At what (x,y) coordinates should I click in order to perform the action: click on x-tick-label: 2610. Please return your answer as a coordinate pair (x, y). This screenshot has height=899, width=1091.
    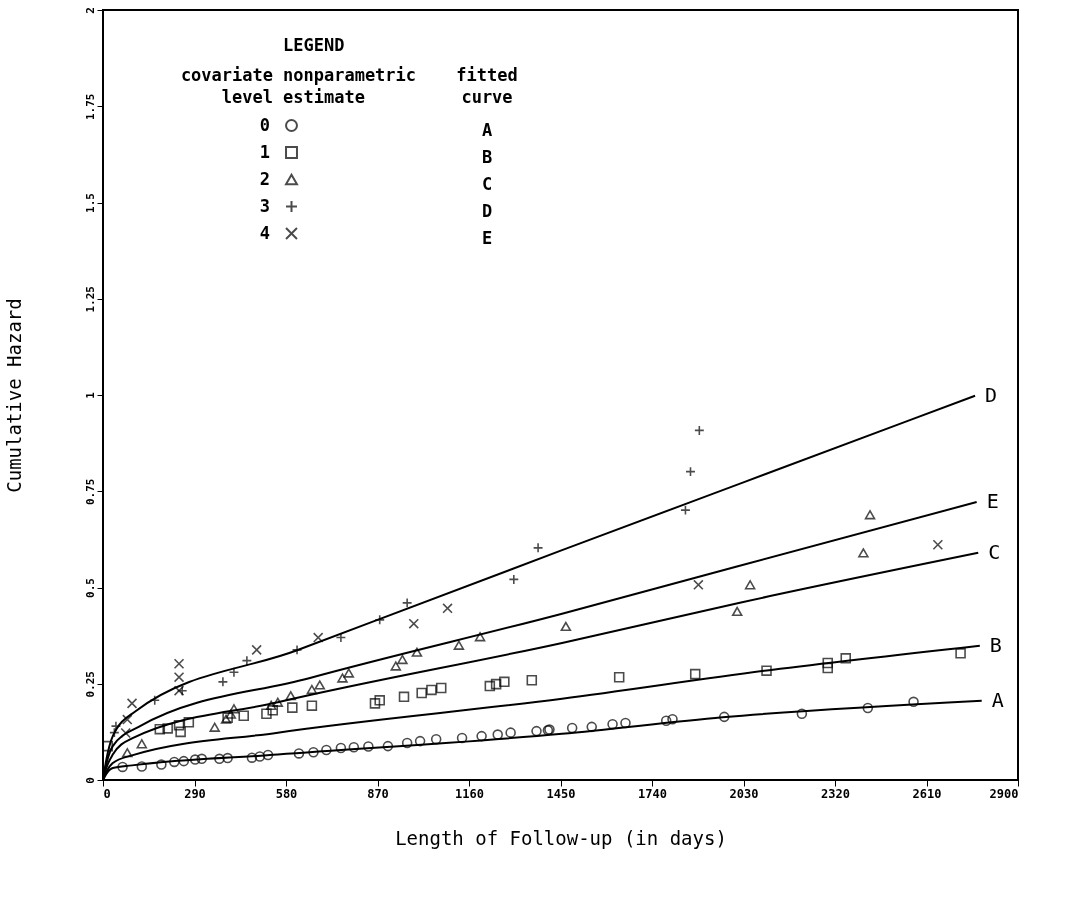
    Looking at the image, I should click on (927, 793).